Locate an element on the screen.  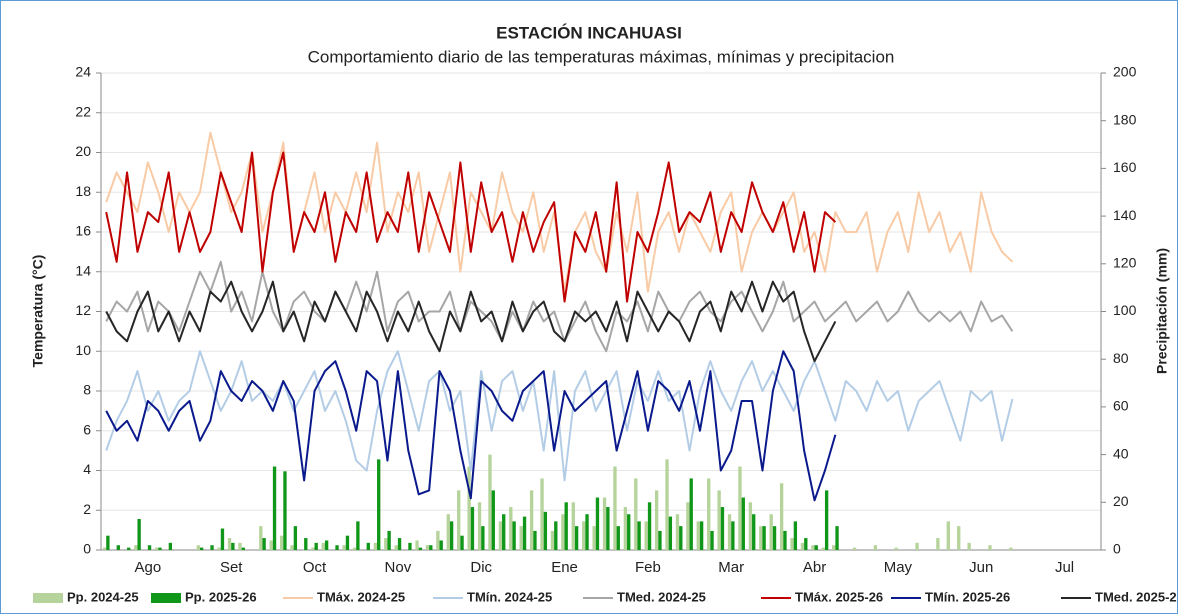
line is located at coordinates (559, 306).